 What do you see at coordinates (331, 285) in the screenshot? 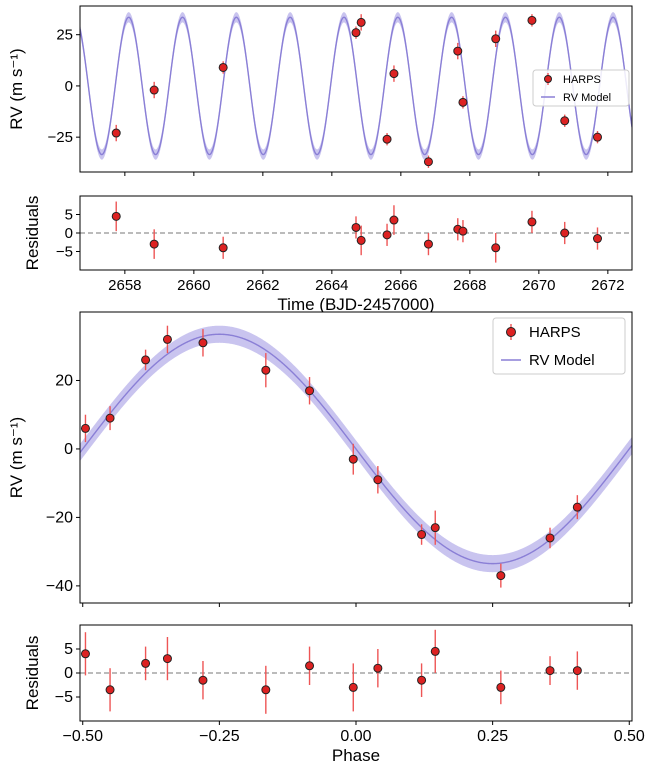
I see `x-tick-label: 2664` at bounding box center [331, 285].